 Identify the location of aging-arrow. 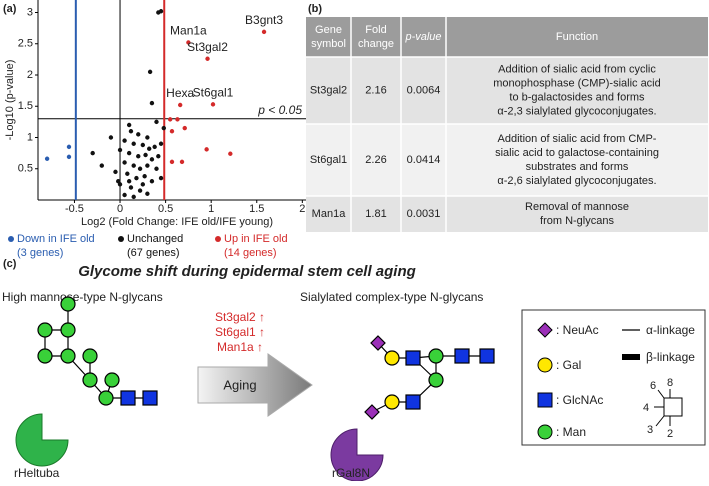
(255, 385).